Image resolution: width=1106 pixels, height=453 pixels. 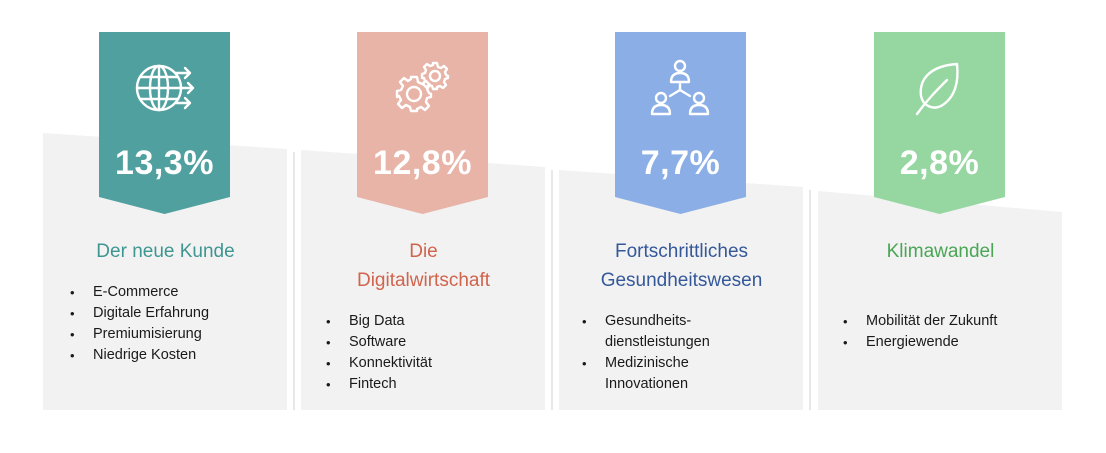 I want to click on list-item: Mobilität der Zukunft, so click(x=919, y=321).